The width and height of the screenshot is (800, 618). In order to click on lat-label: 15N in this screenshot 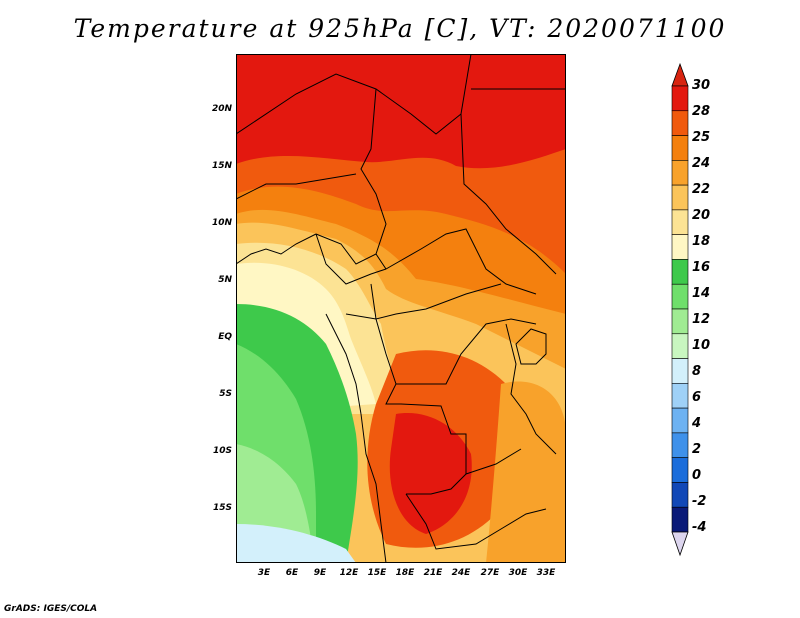, I will do `click(221, 166)`.